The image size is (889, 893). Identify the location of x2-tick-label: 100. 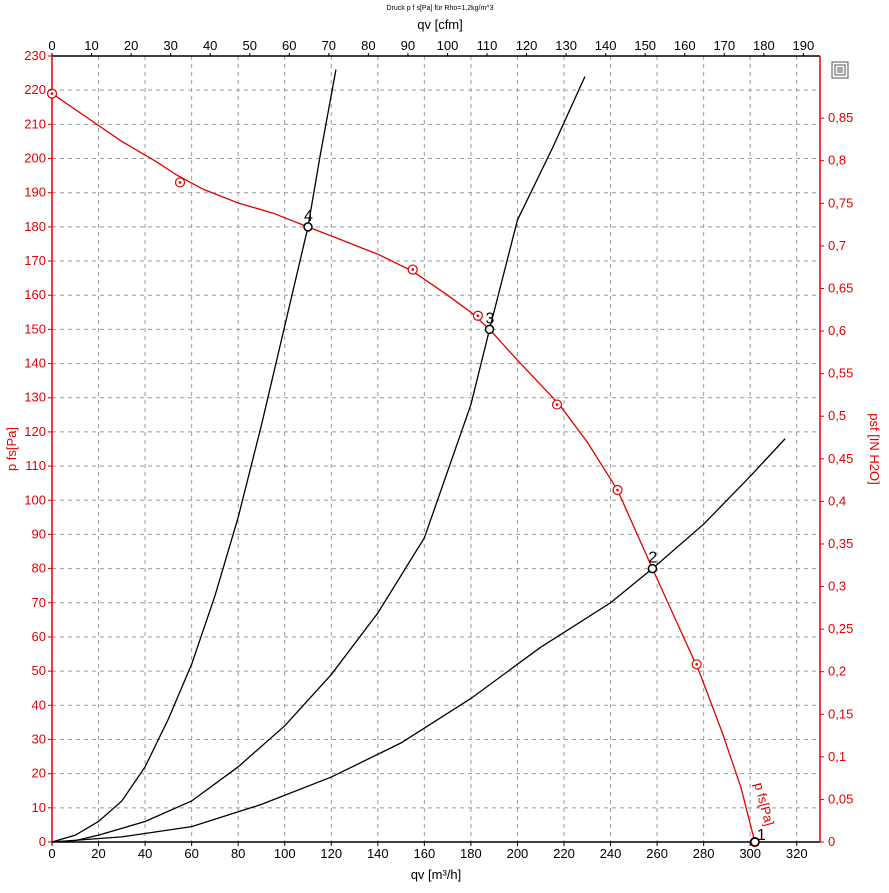
(448, 45).